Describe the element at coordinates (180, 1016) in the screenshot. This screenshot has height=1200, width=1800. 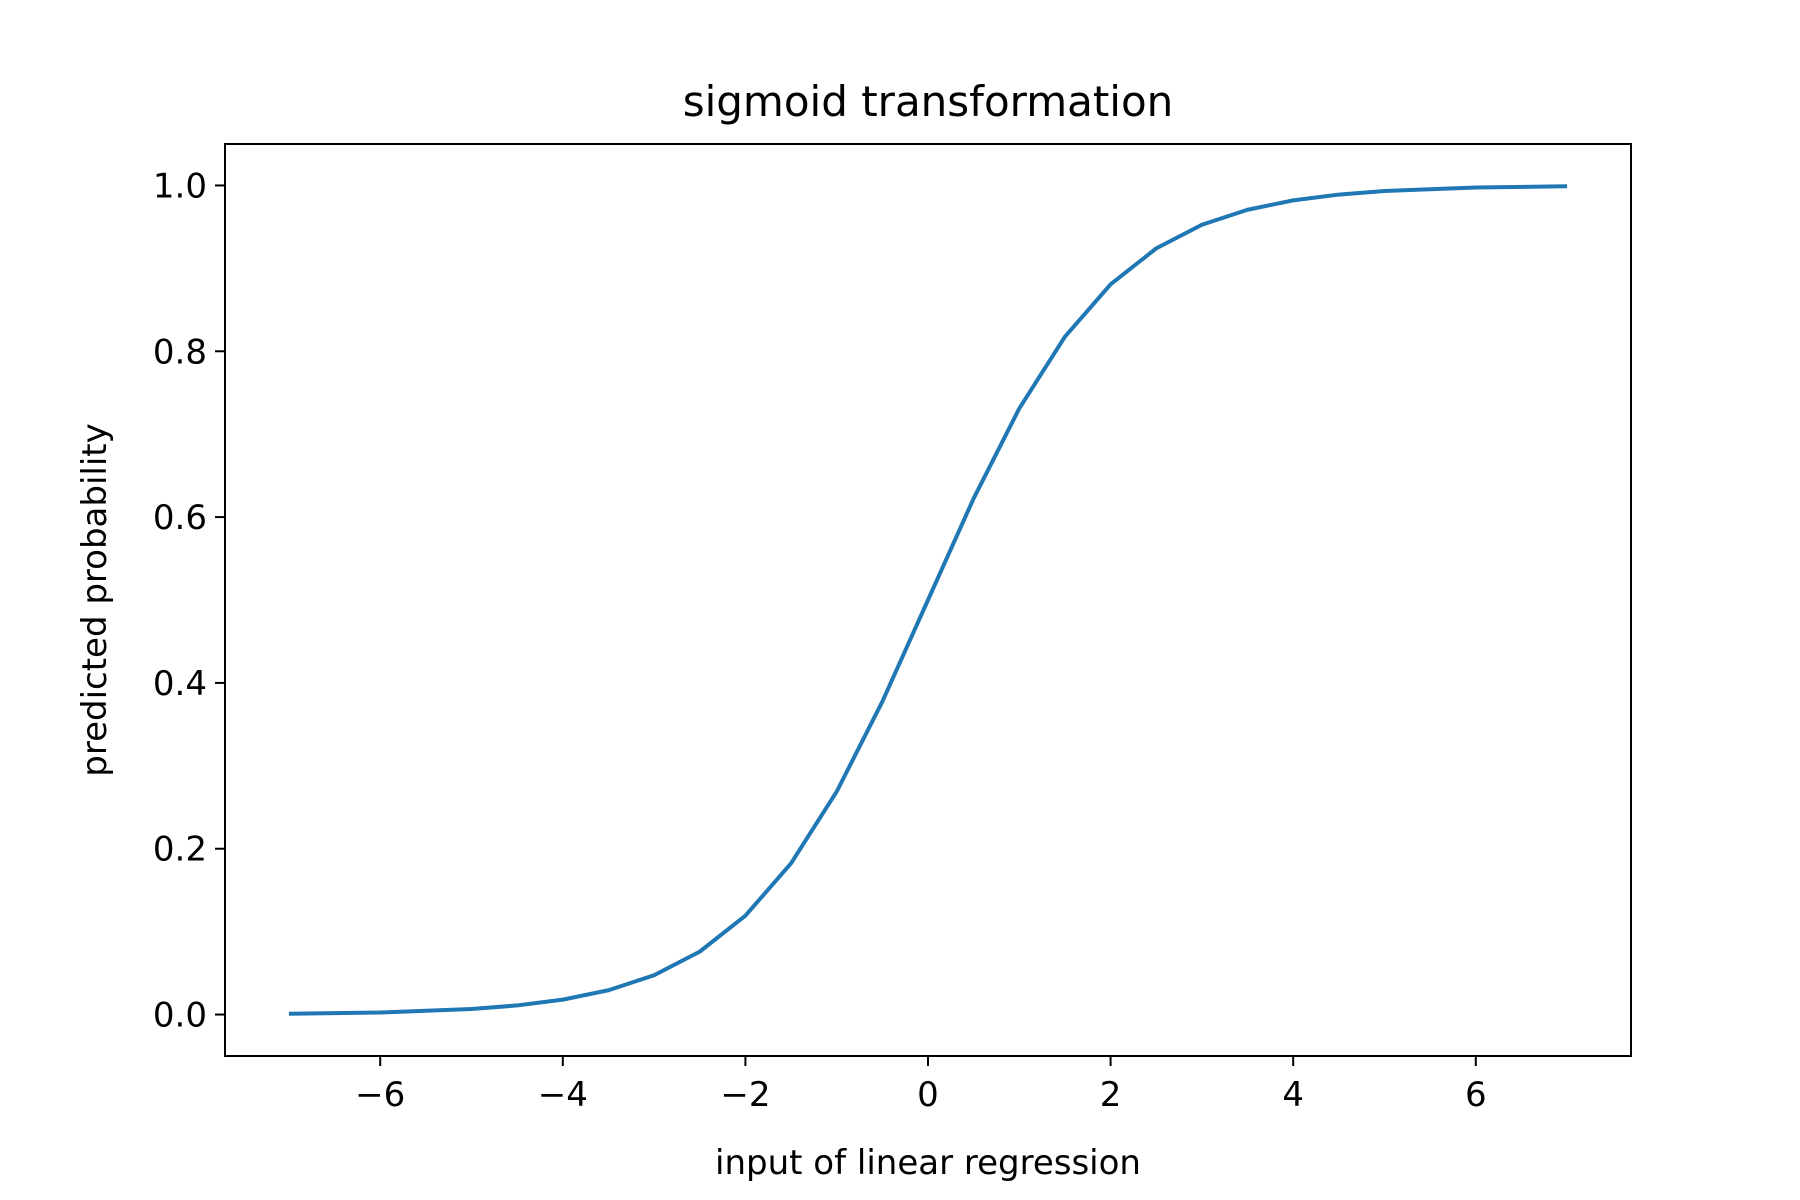
I see `y-tick-label: 0.0` at that location.